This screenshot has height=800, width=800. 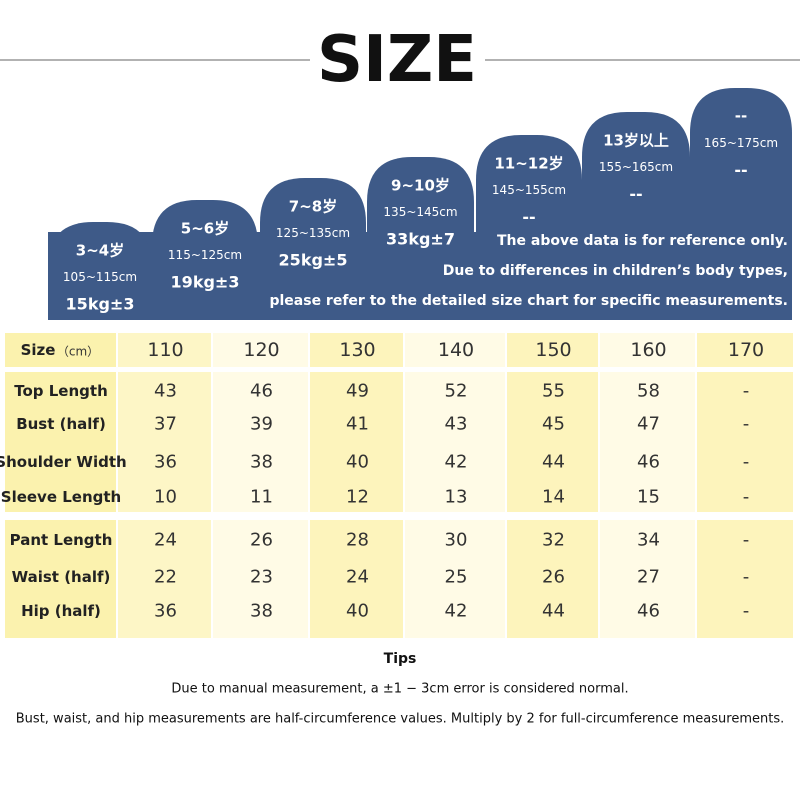 What do you see at coordinates (642, 241) in the screenshot?
I see `note-line: The above data is for reference only.` at bounding box center [642, 241].